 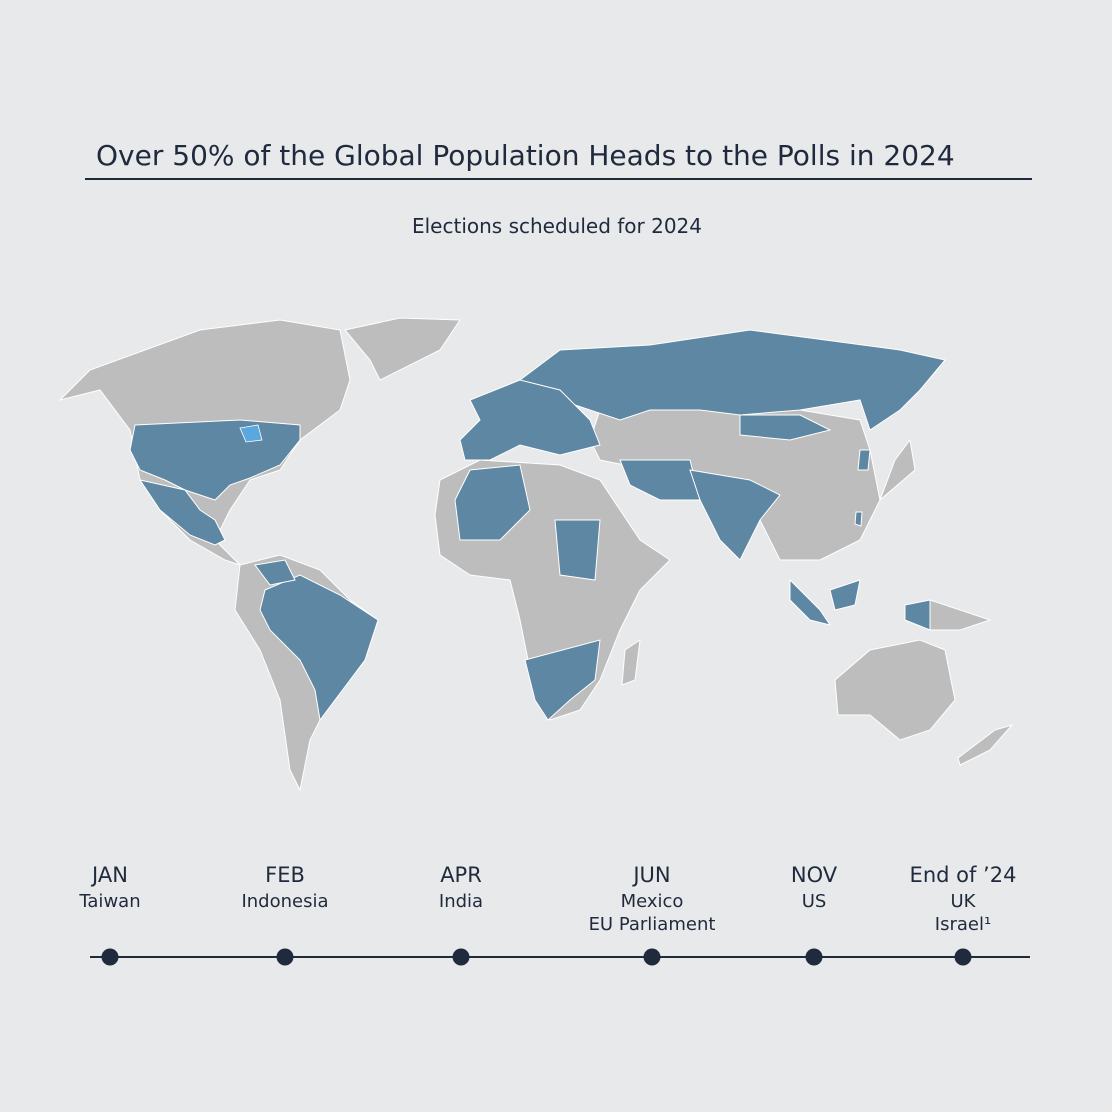 What do you see at coordinates (814, 875) in the screenshot?
I see `month-label: NOV` at bounding box center [814, 875].